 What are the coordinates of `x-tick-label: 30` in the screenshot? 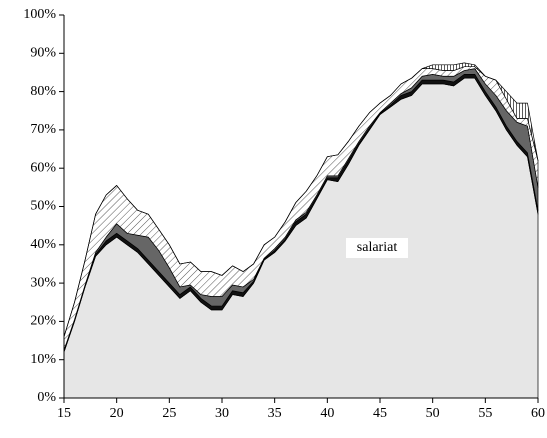 It's located at (222, 413).